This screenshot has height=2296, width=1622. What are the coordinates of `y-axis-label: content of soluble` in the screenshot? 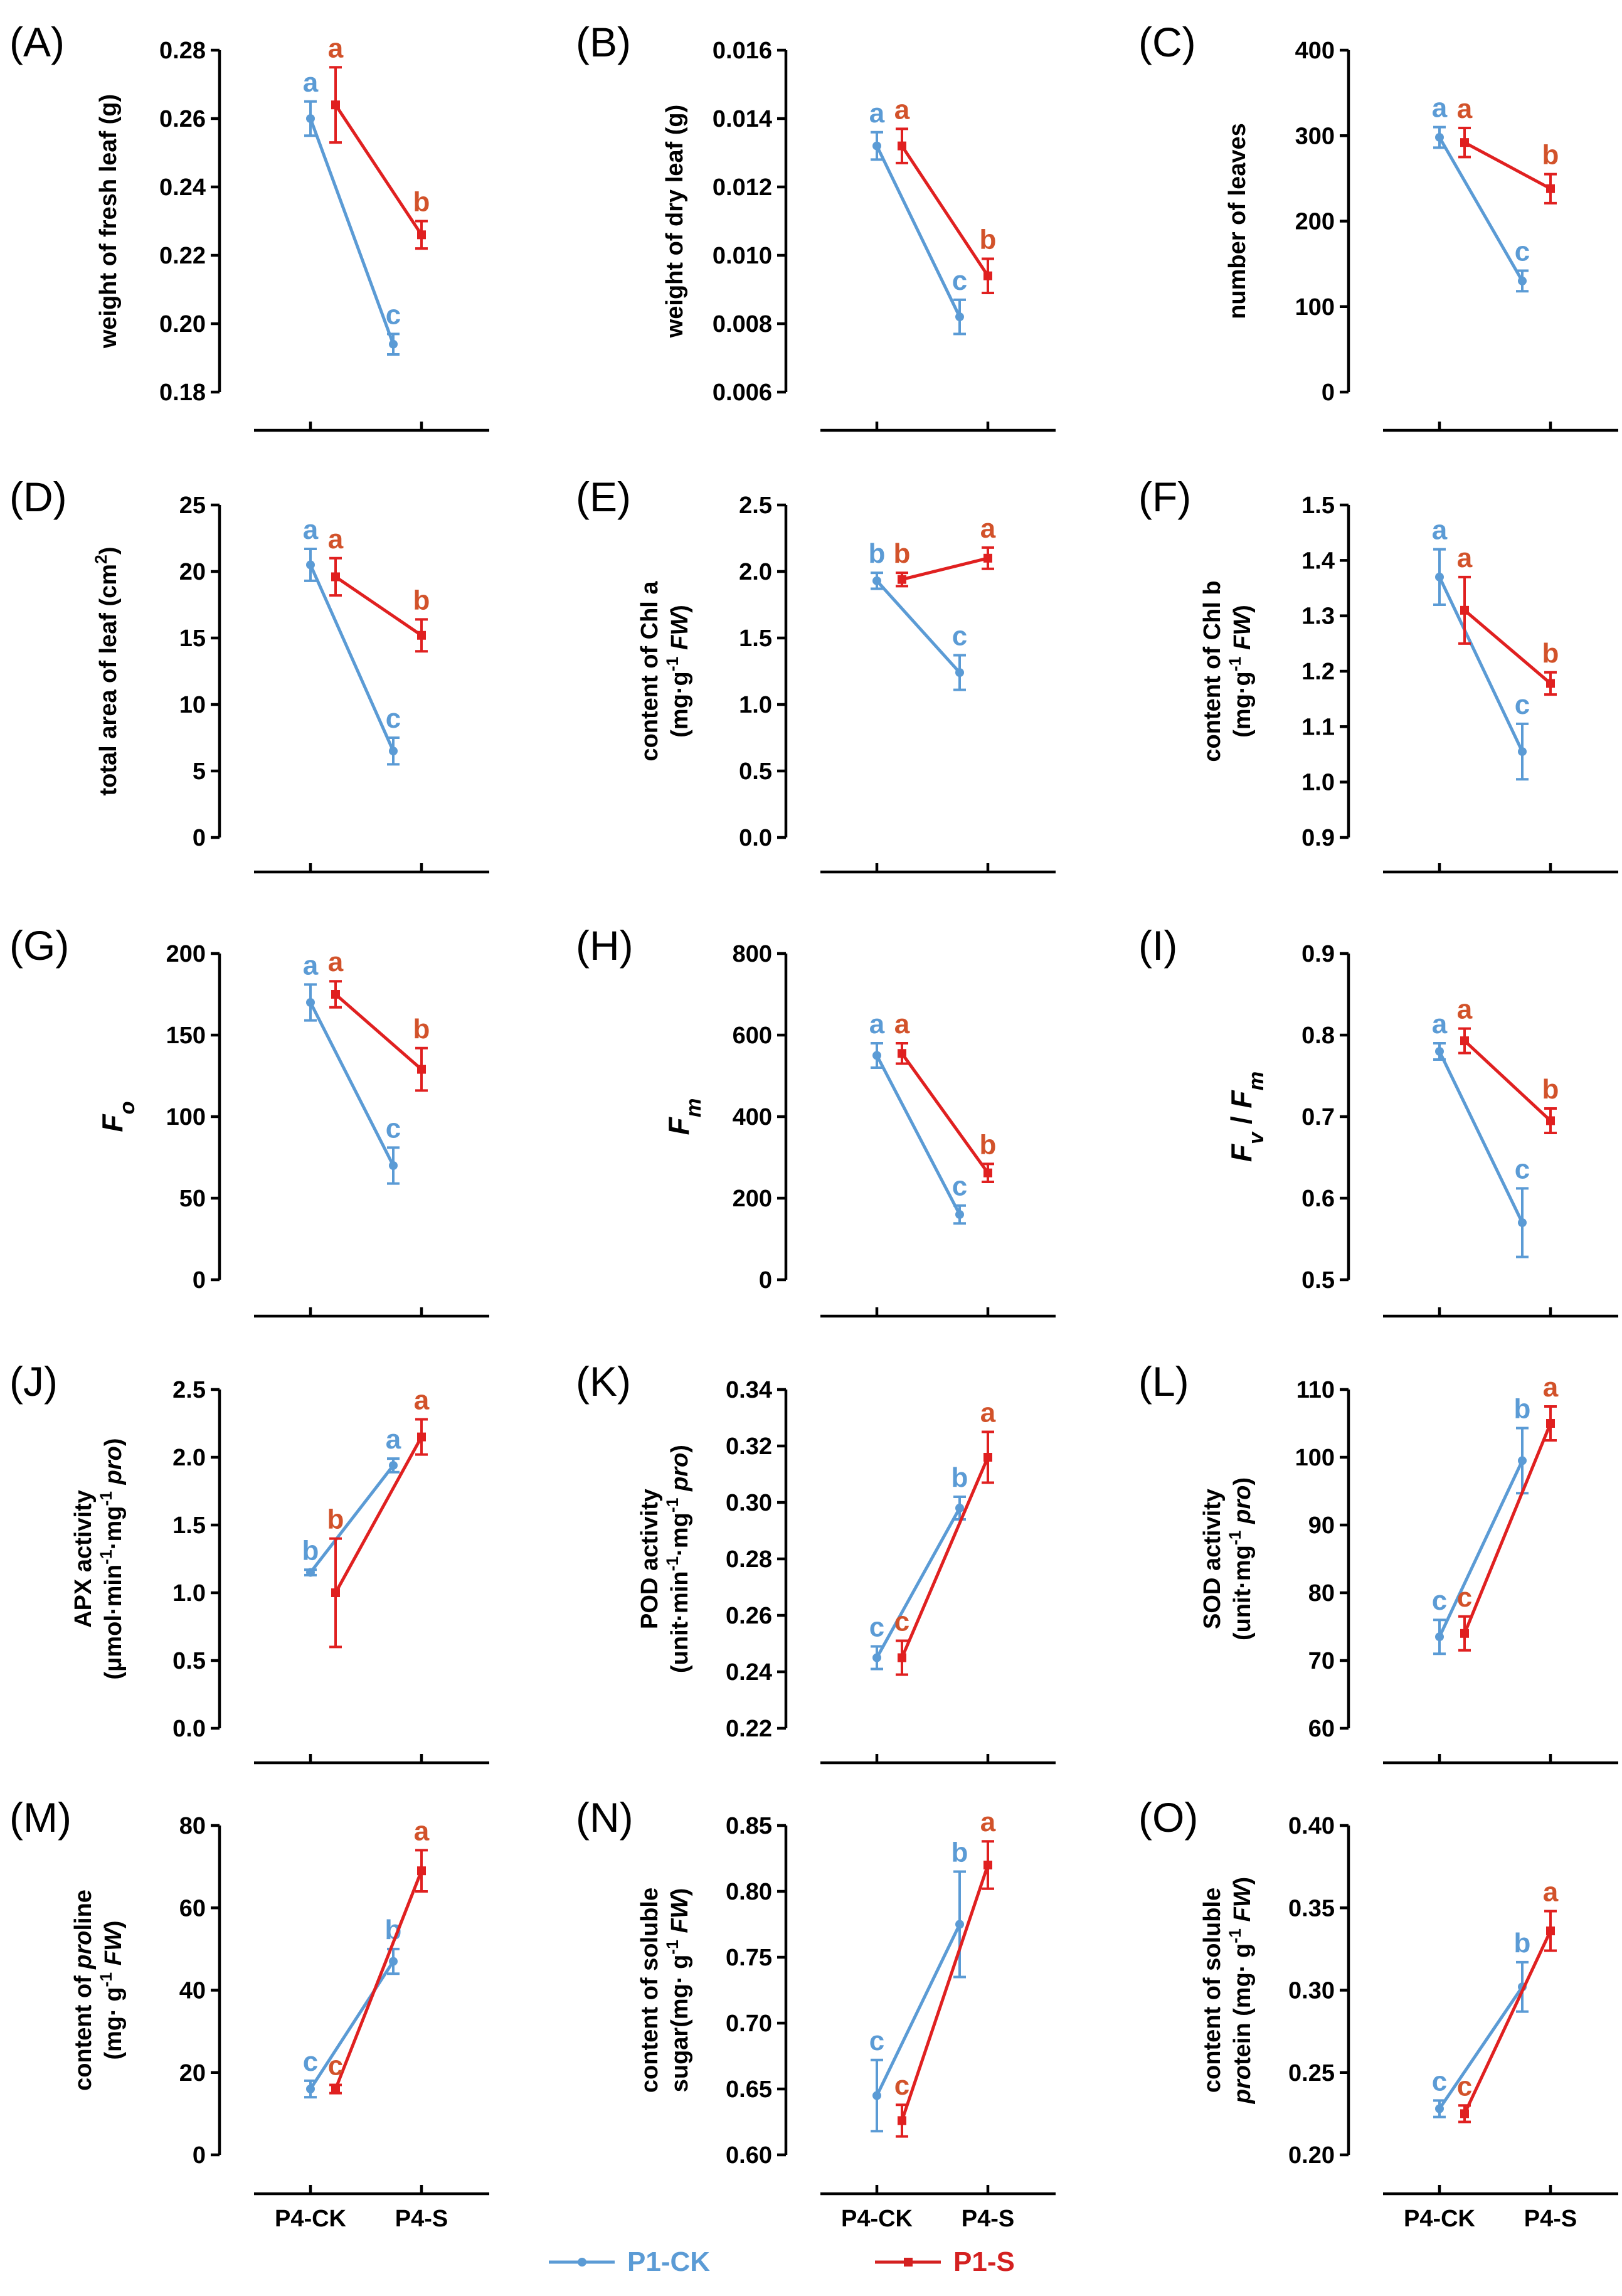 It's located at (650, 1990).